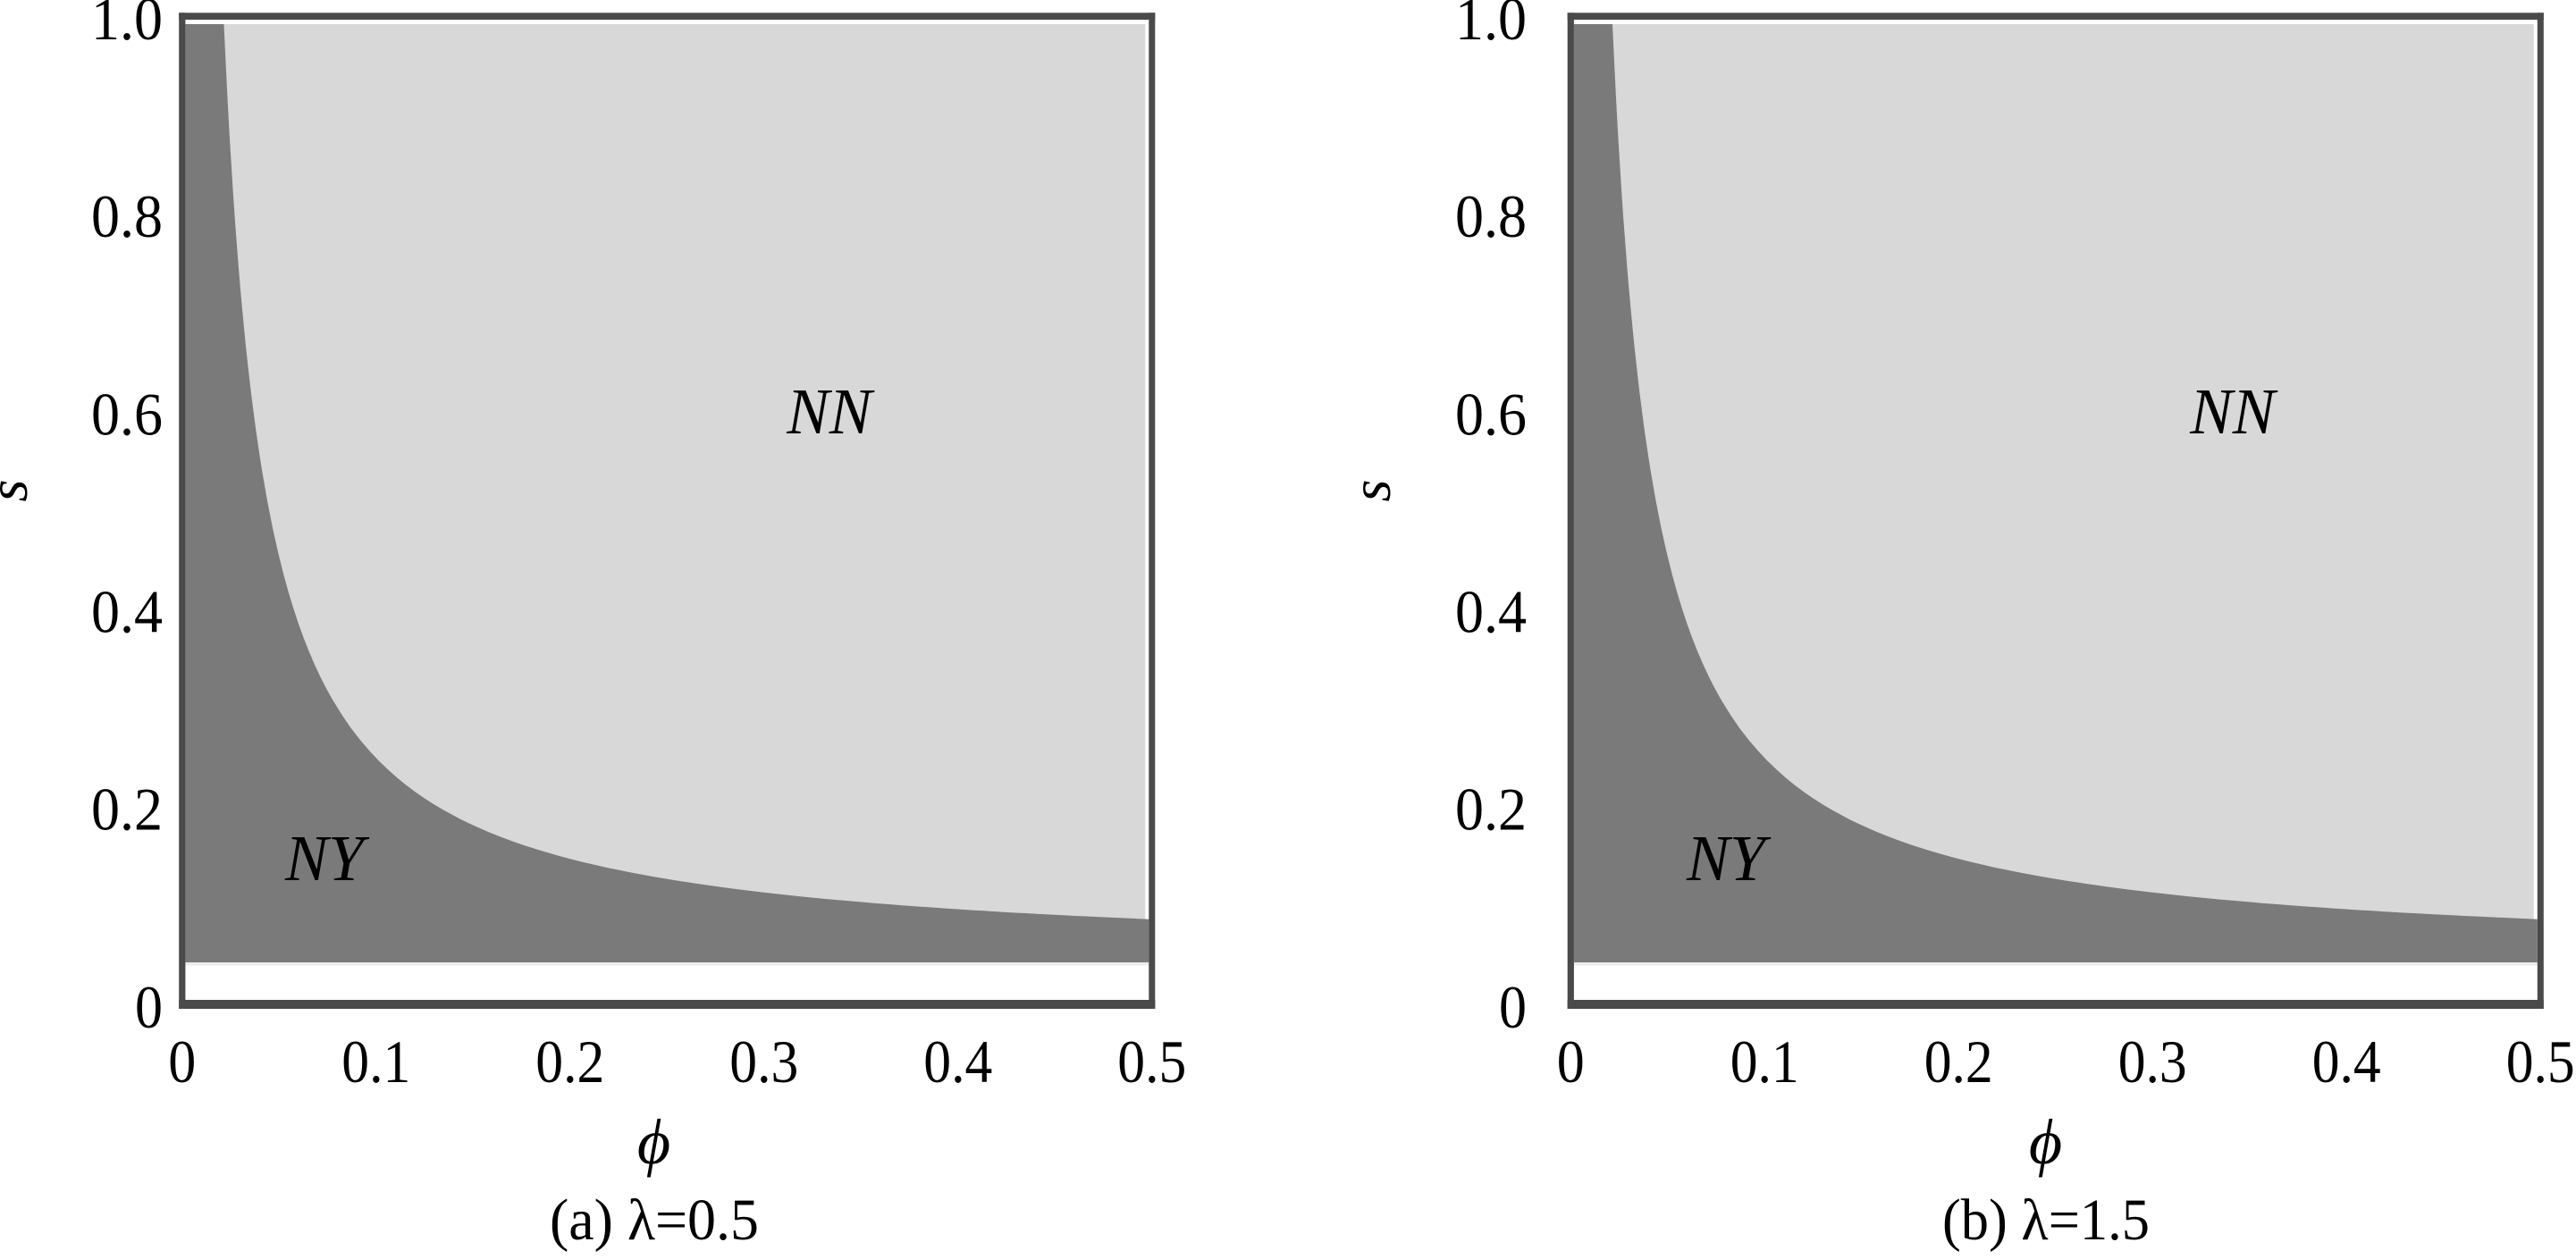 The width and height of the screenshot is (2576, 1259). I want to click on svg-text: (b) λ=1.5, so click(2046, 1220).